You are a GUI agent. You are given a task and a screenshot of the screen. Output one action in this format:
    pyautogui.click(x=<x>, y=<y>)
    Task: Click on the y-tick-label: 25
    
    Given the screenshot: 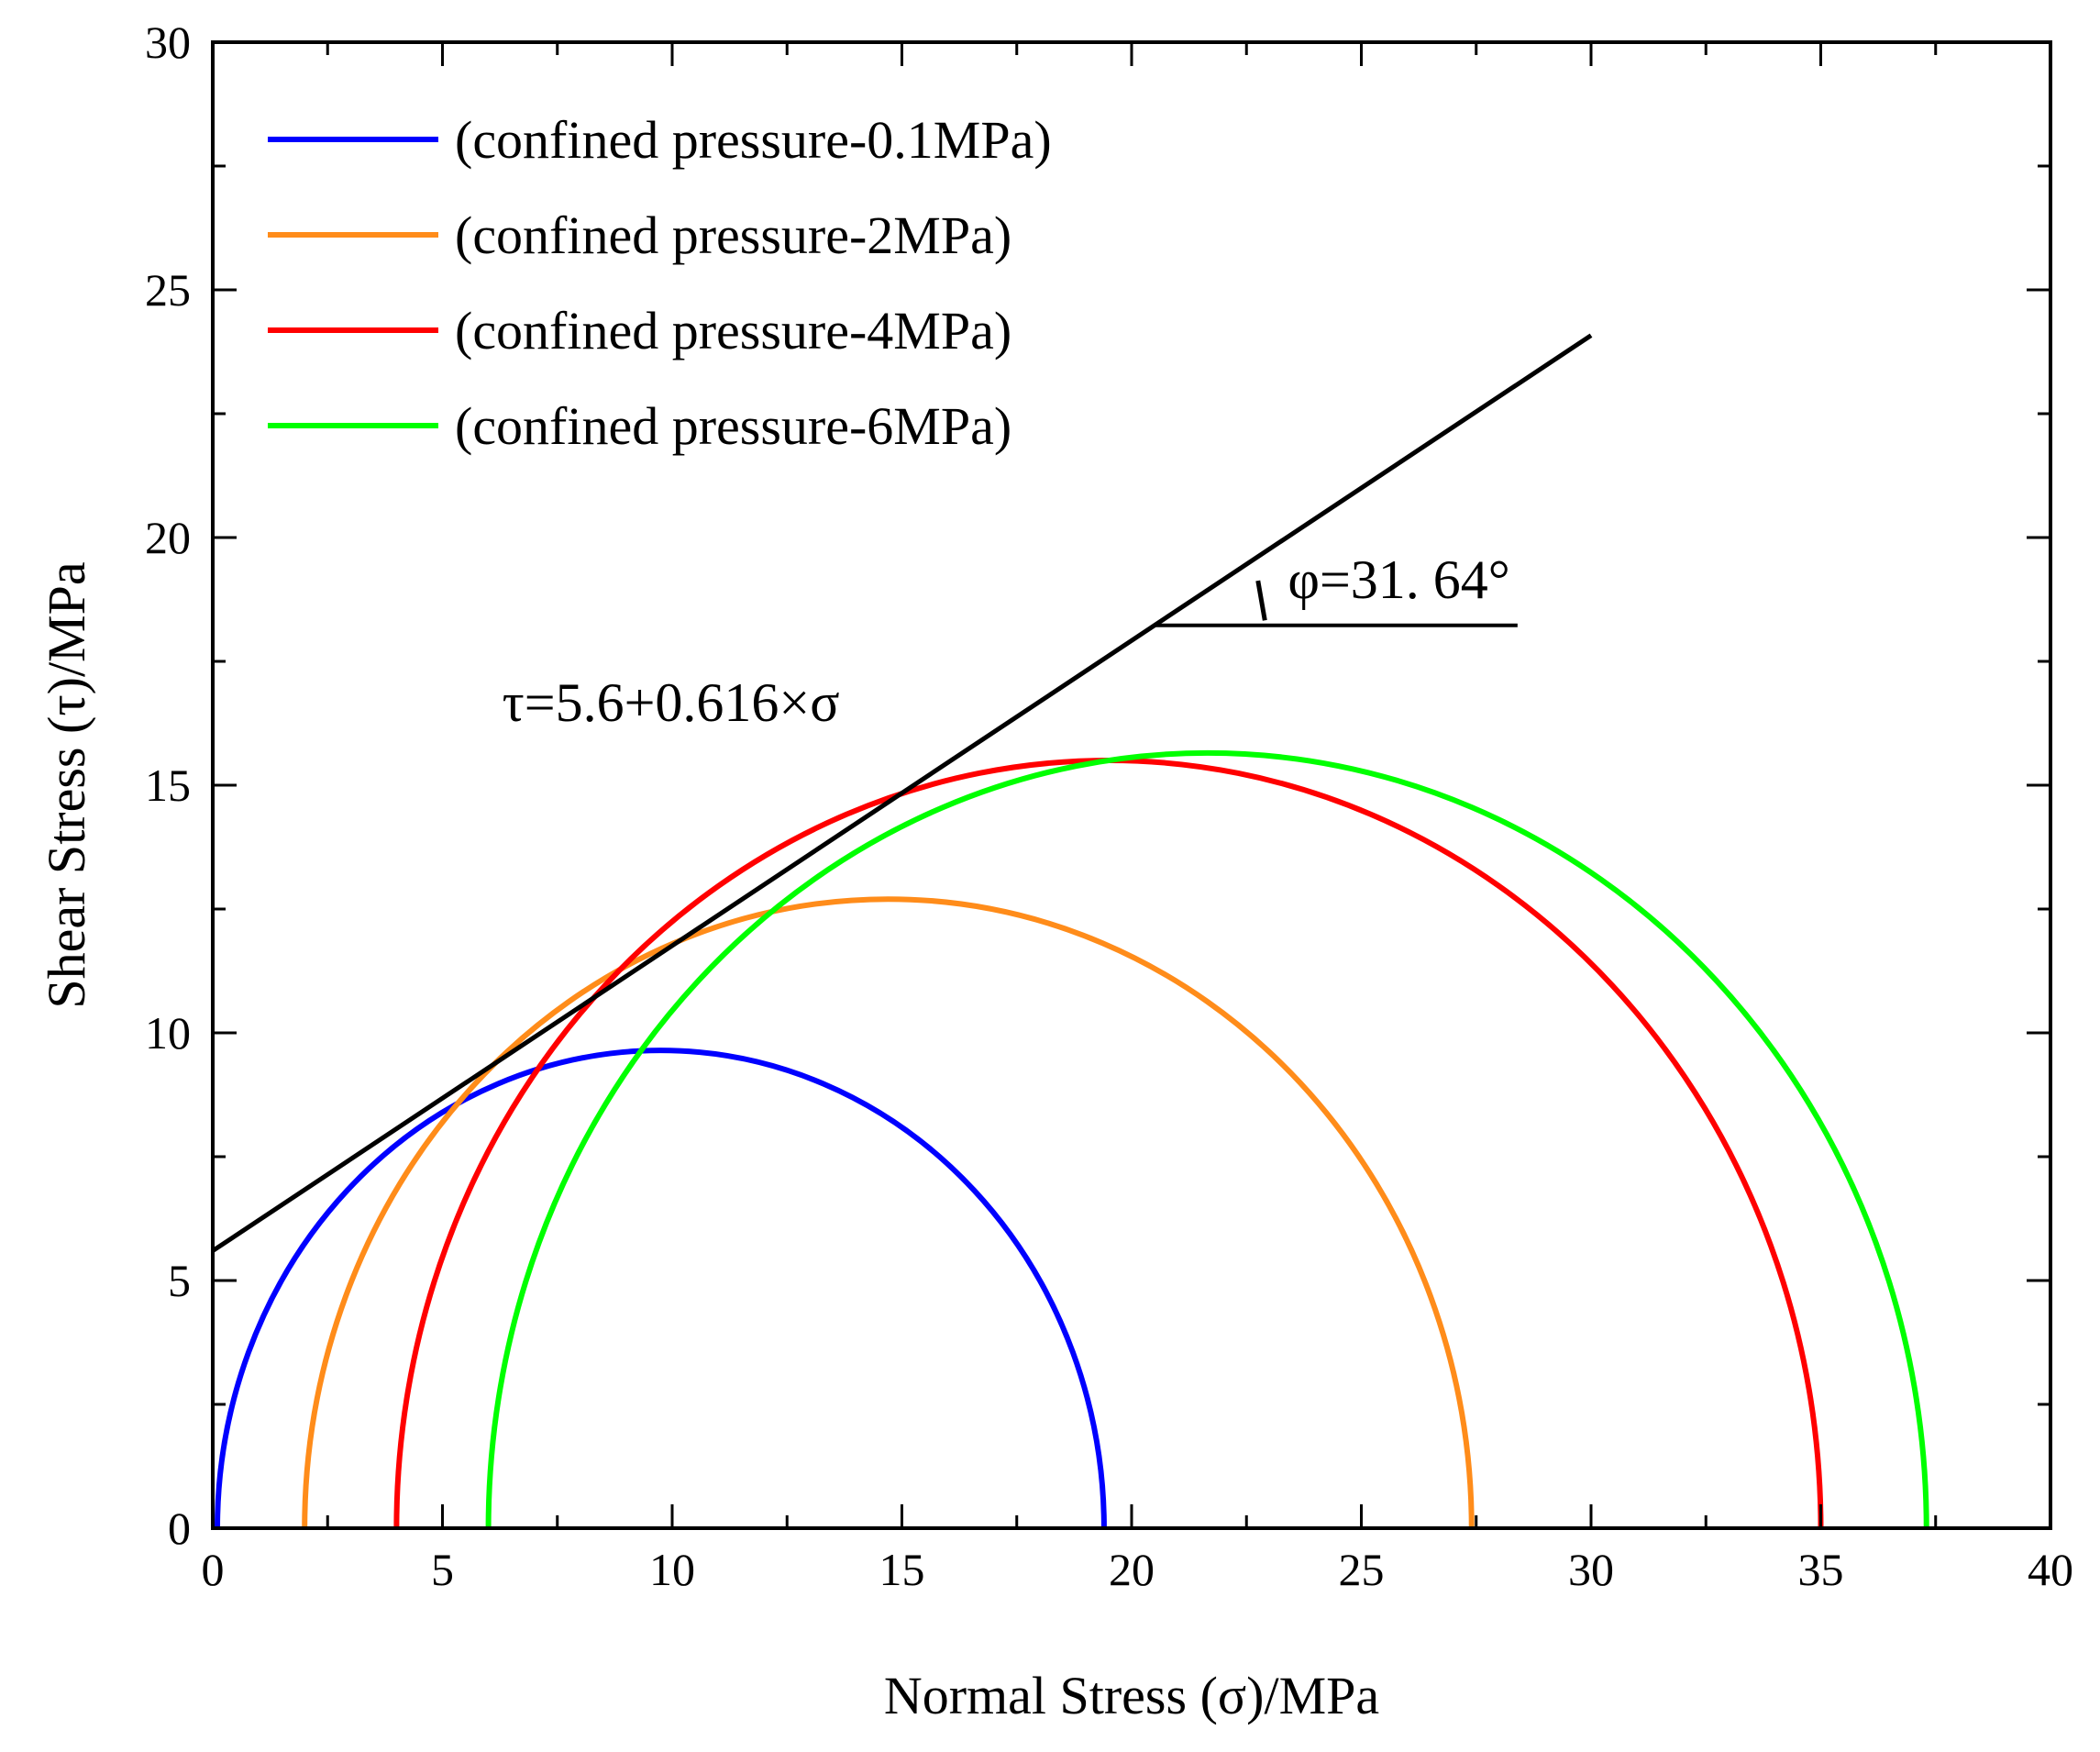 What is the action you would take?
    pyautogui.click(x=168, y=290)
    